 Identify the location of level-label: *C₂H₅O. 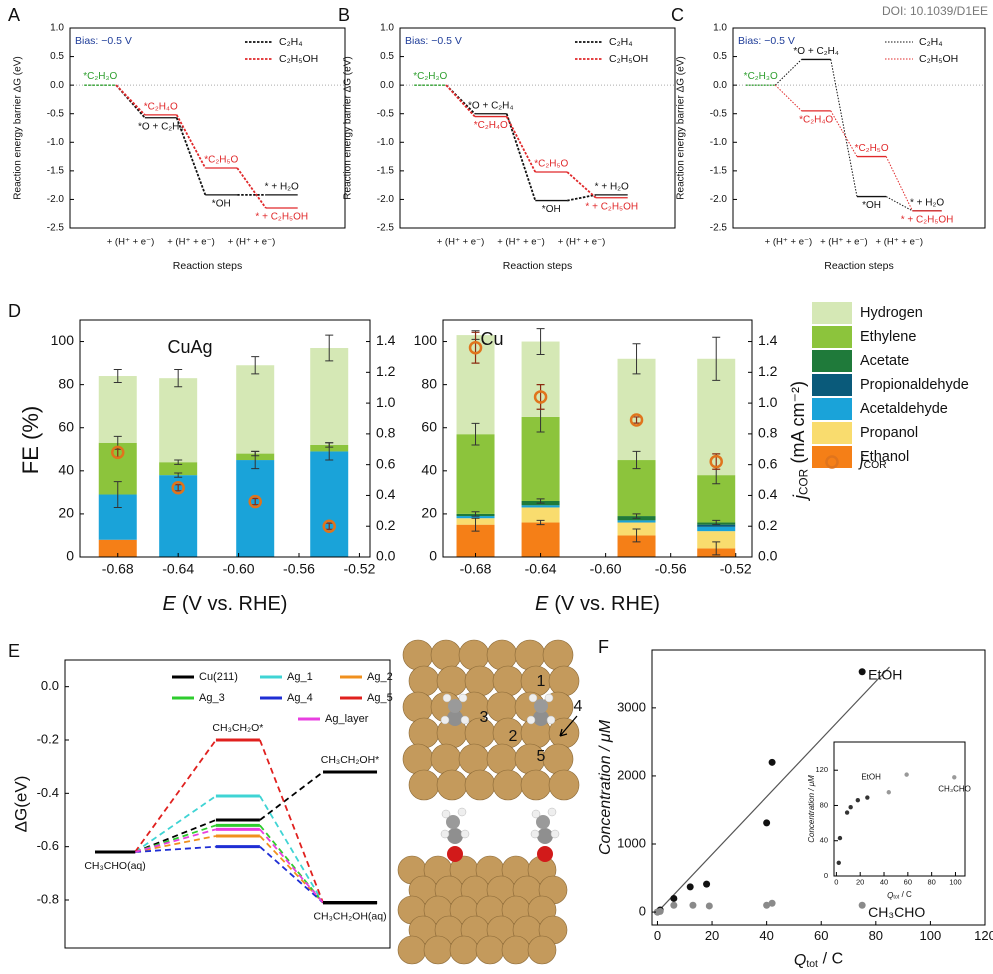
(551, 164).